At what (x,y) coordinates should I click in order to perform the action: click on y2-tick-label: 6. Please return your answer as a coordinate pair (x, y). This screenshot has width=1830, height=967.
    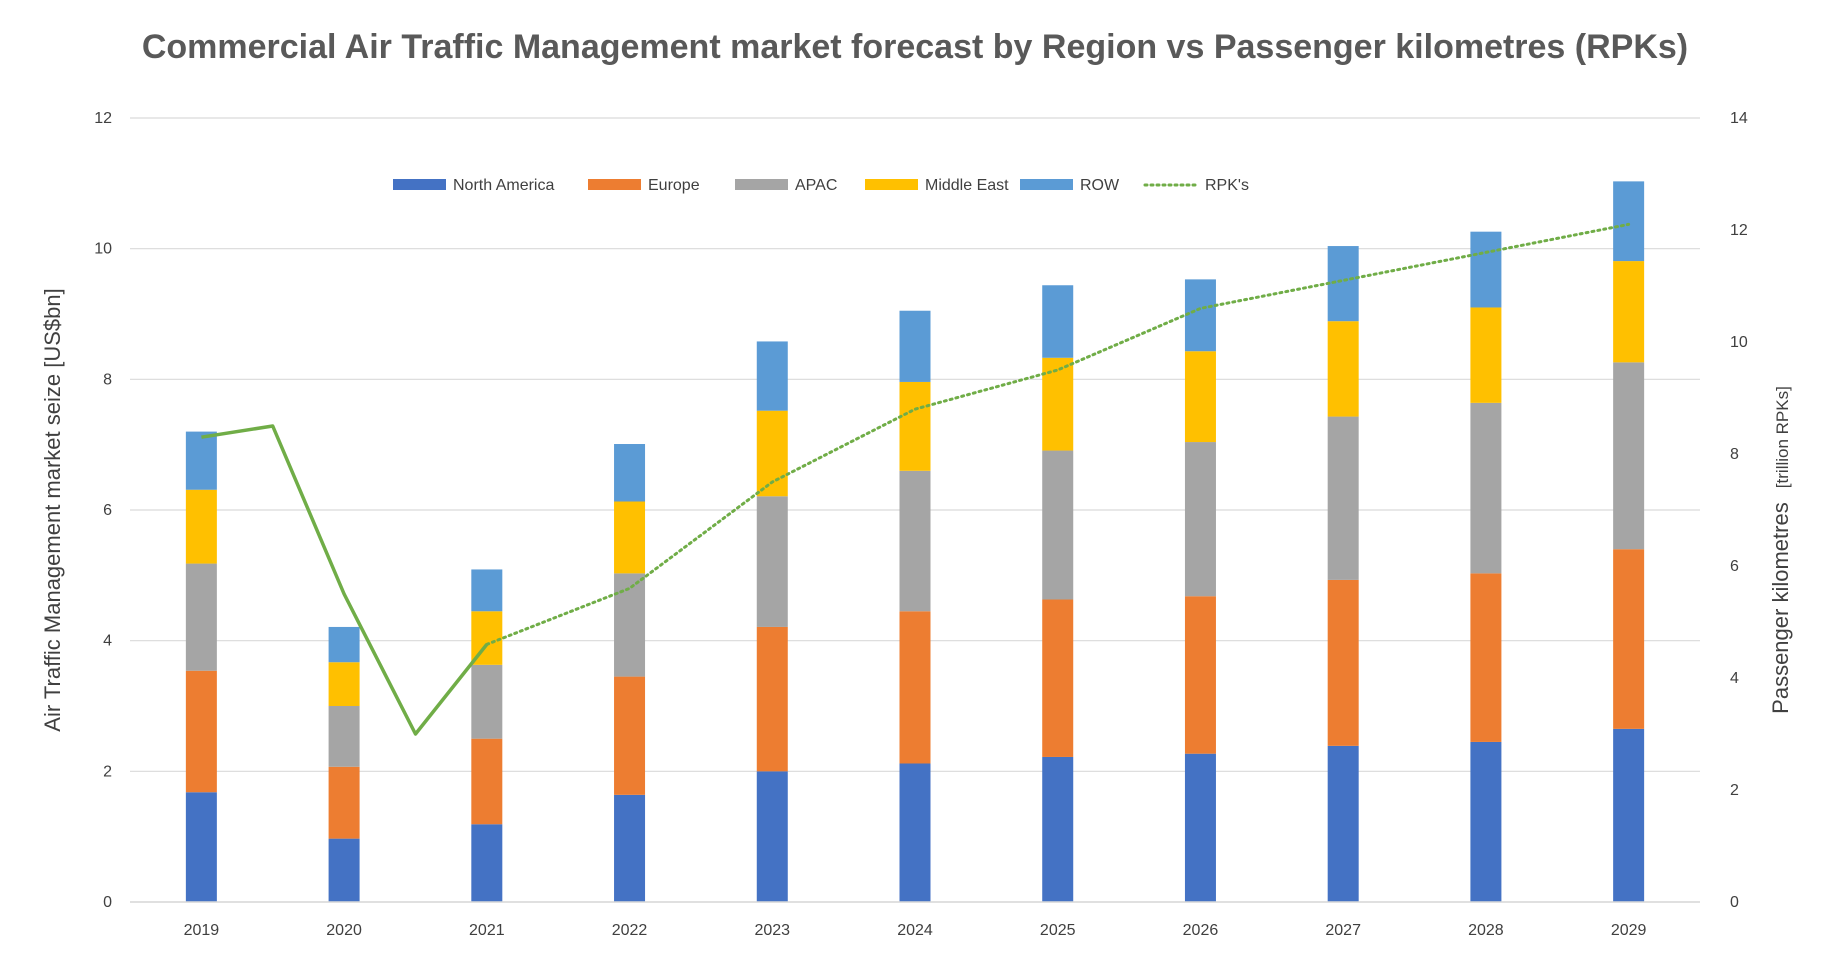
    Looking at the image, I should click on (1734, 566).